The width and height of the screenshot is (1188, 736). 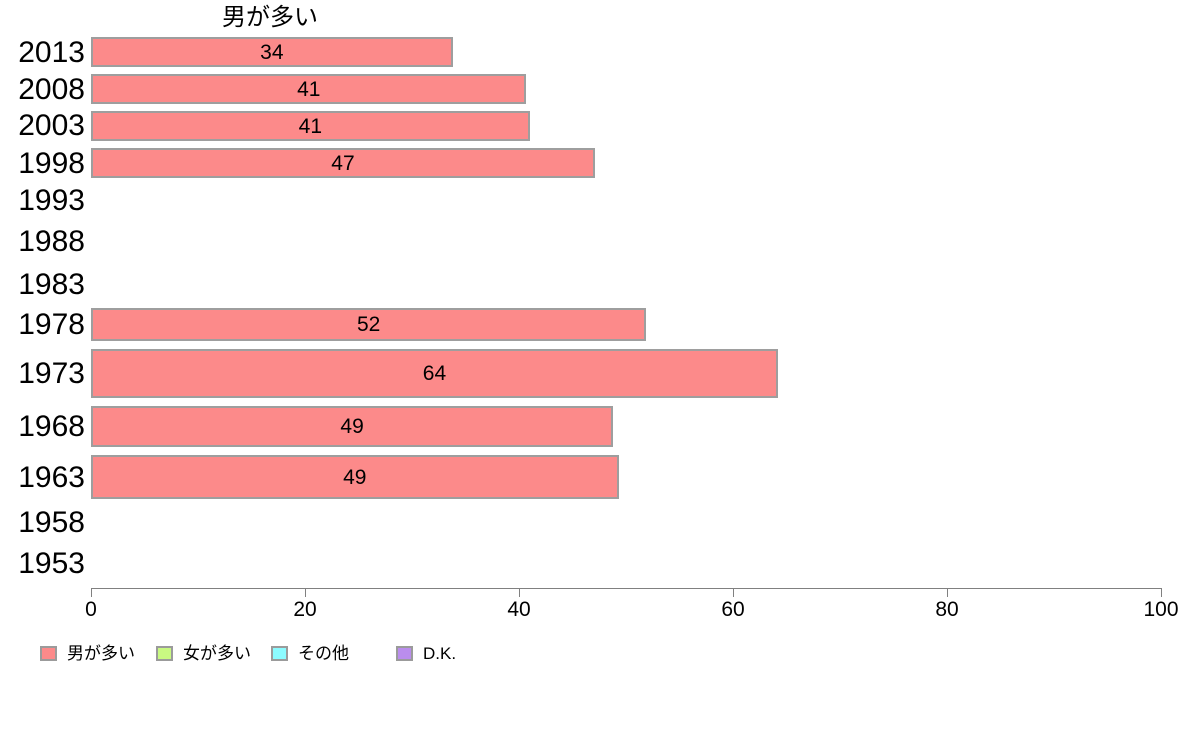 I want to click on bar: 47, so click(x=343, y=163).